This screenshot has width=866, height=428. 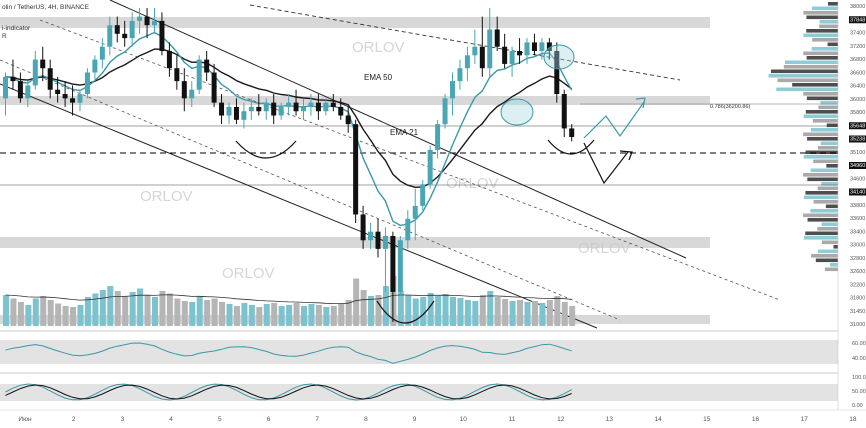 What do you see at coordinates (289, 301) in the screenshot?
I see `volume-bars` at bounding box center [289, 301].